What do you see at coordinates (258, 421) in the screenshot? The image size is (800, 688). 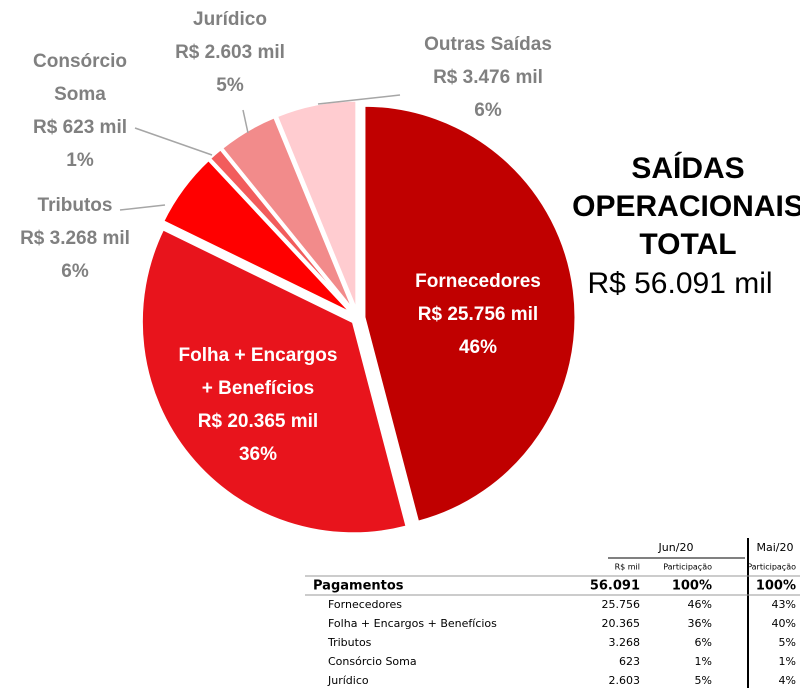 I see `slice-value-label: R$ 20.365 mil` at bounding box center [258, 421].